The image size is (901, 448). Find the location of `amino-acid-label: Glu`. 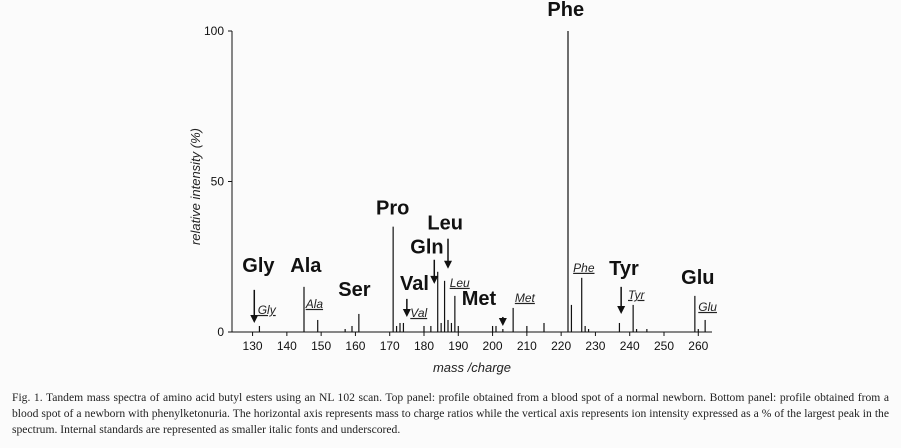

amino-acid-label: Glu is located at coordinates (697, 278).